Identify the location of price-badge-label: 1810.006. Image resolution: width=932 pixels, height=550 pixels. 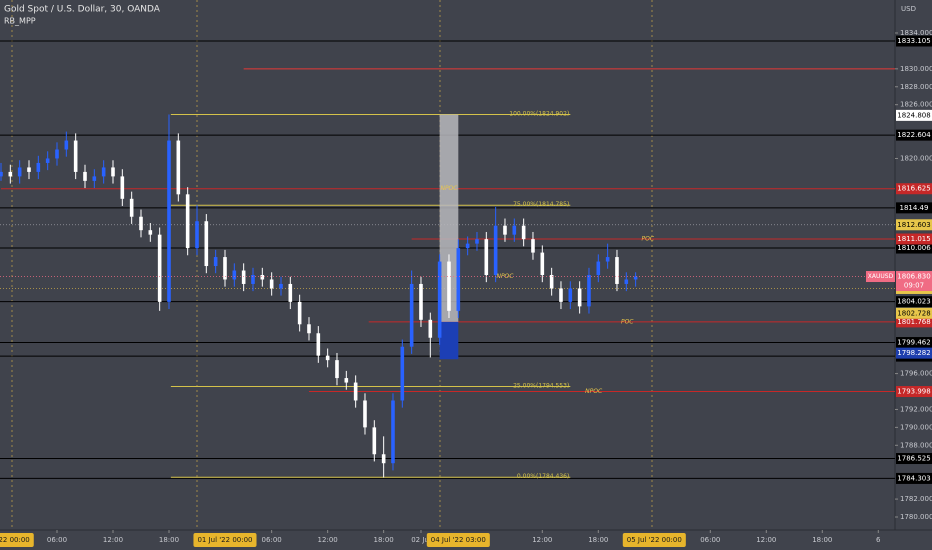
(914, 248).